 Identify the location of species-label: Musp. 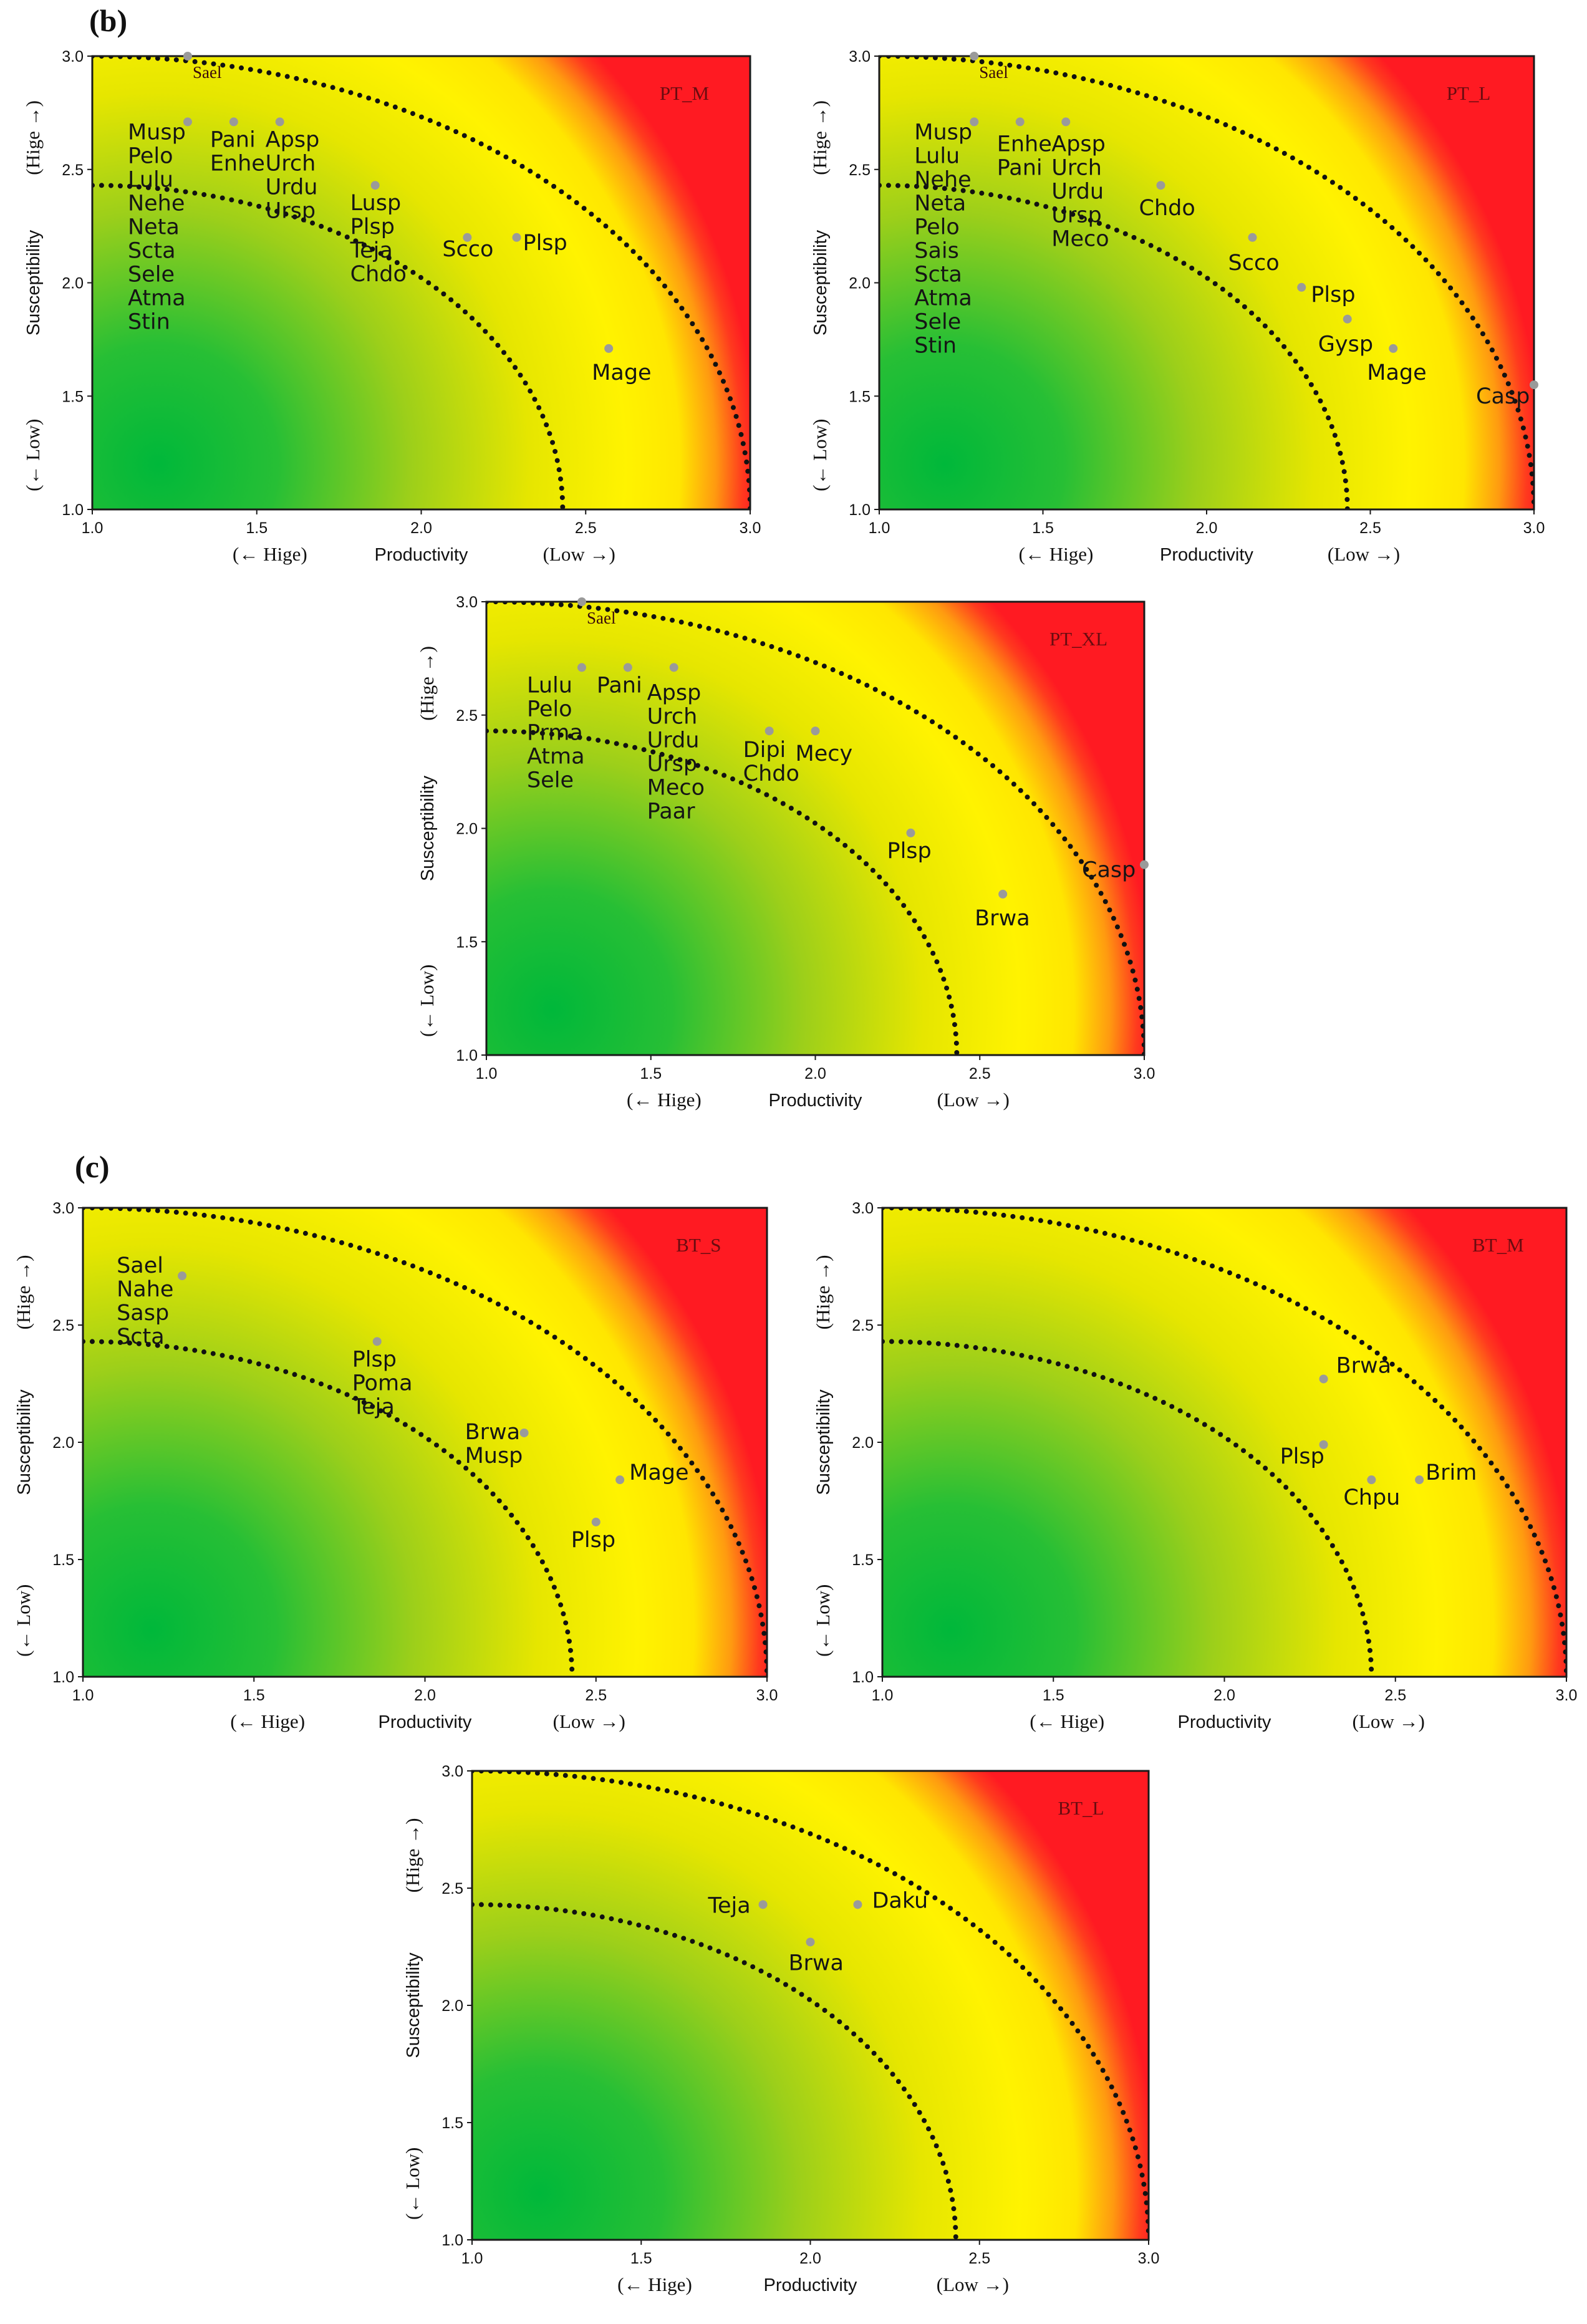
(943, 132).